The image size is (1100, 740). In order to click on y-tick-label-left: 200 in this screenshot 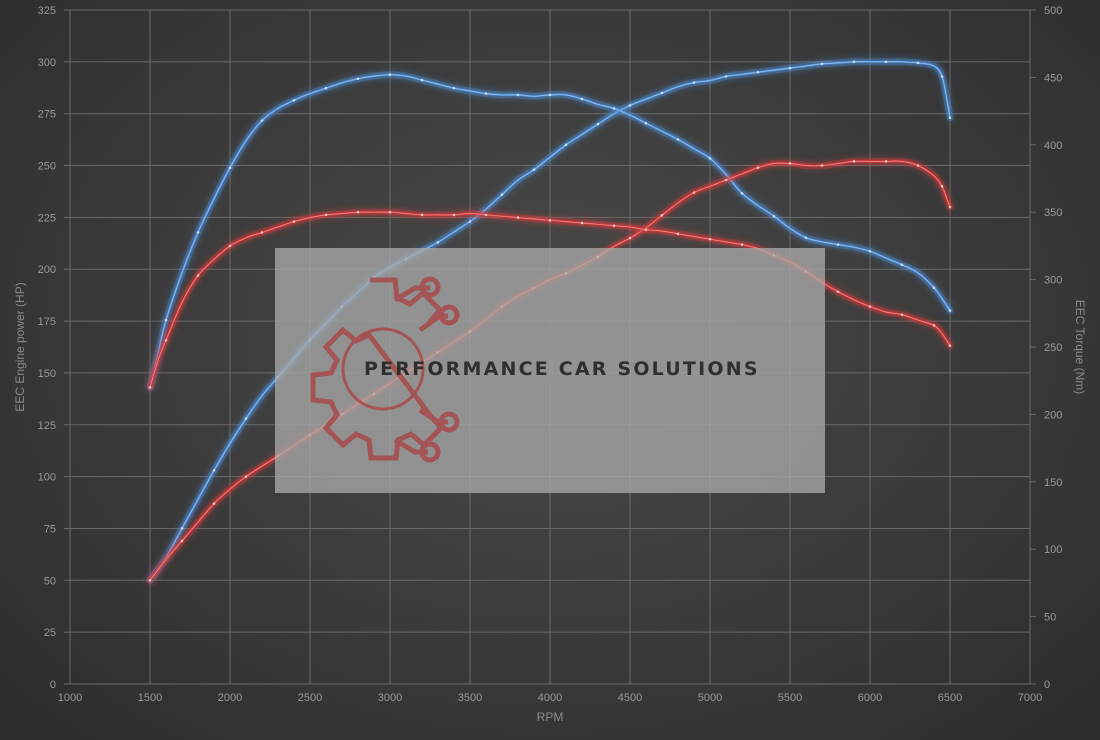, I will do `click(47, 270)`.